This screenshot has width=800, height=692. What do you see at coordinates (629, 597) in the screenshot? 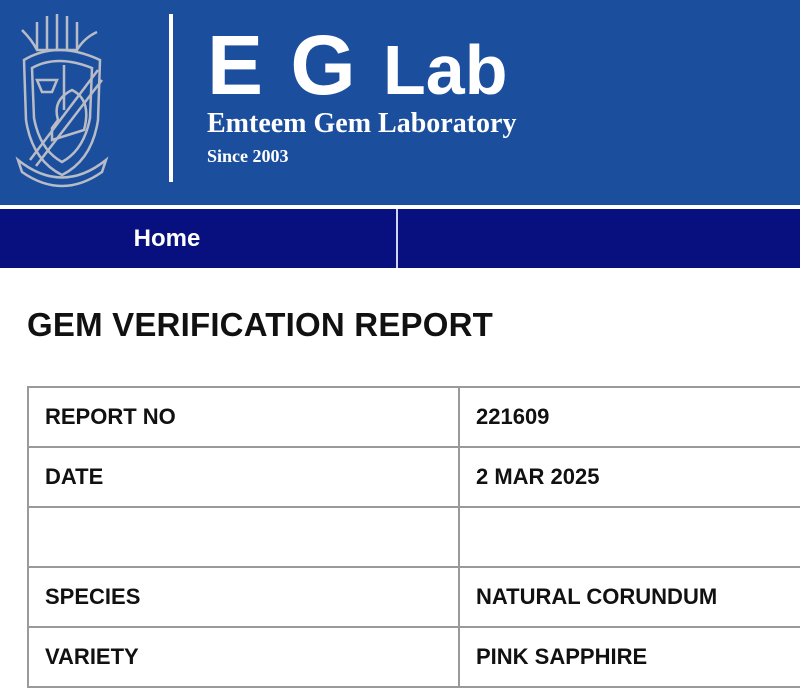
I see `row-value: NATURAL CORUNDUM` at bounding box center [629, 597].